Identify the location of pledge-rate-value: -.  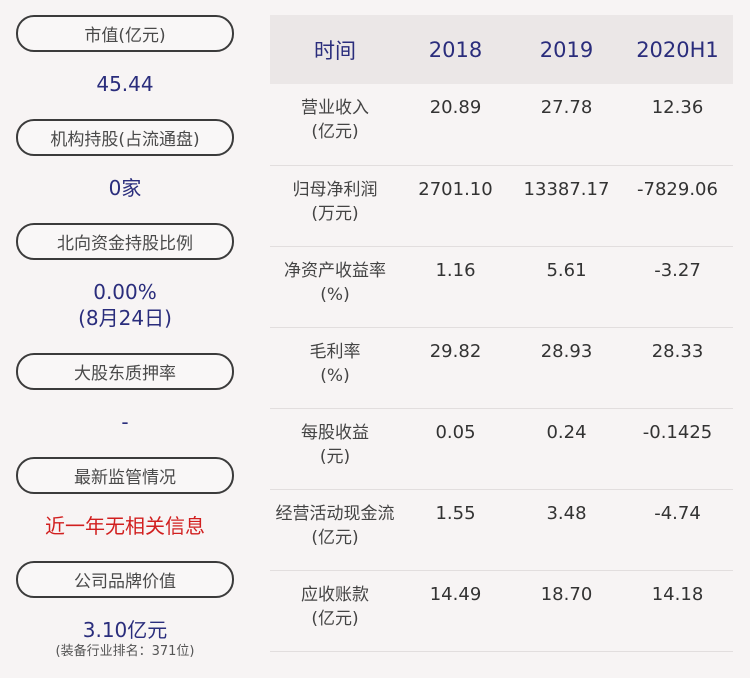
(125, 422).